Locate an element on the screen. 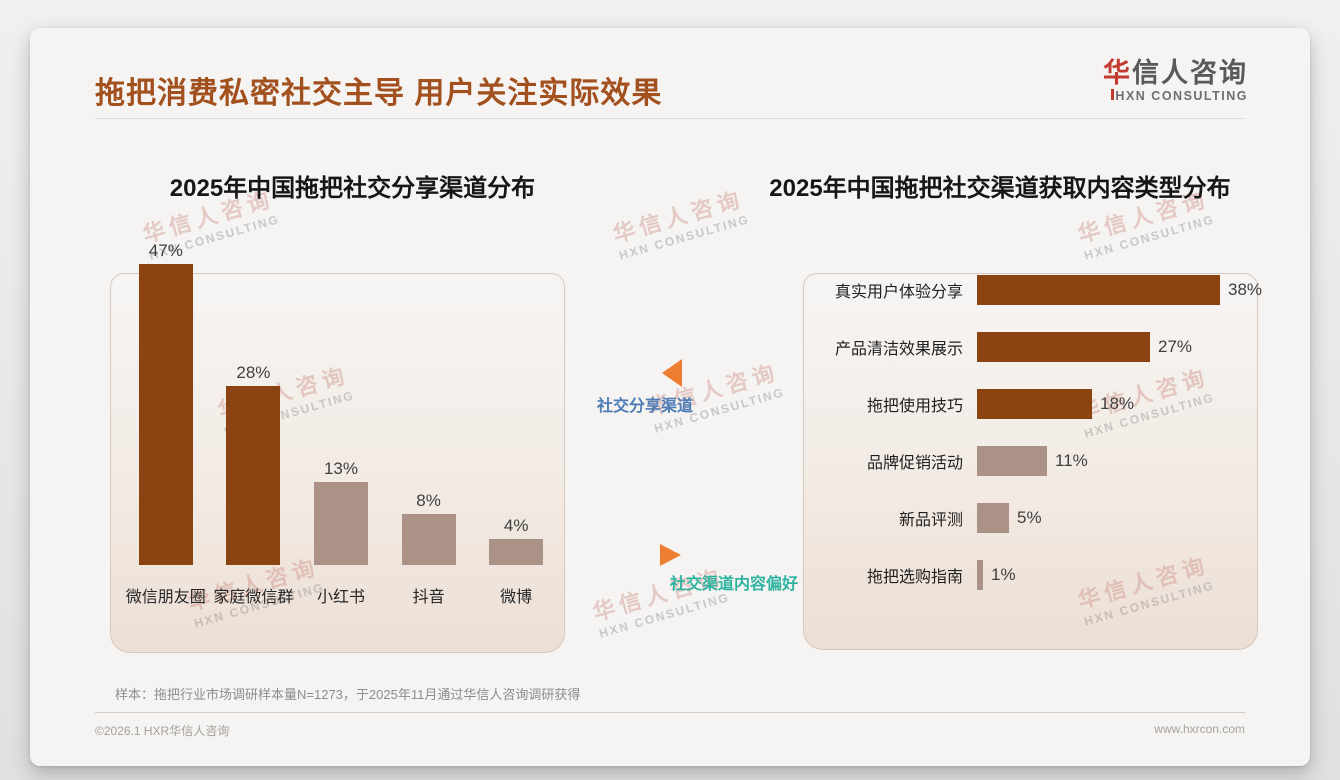  content-pref-label: 社交渠道内容偏好 is located at coordinates (733, 584).